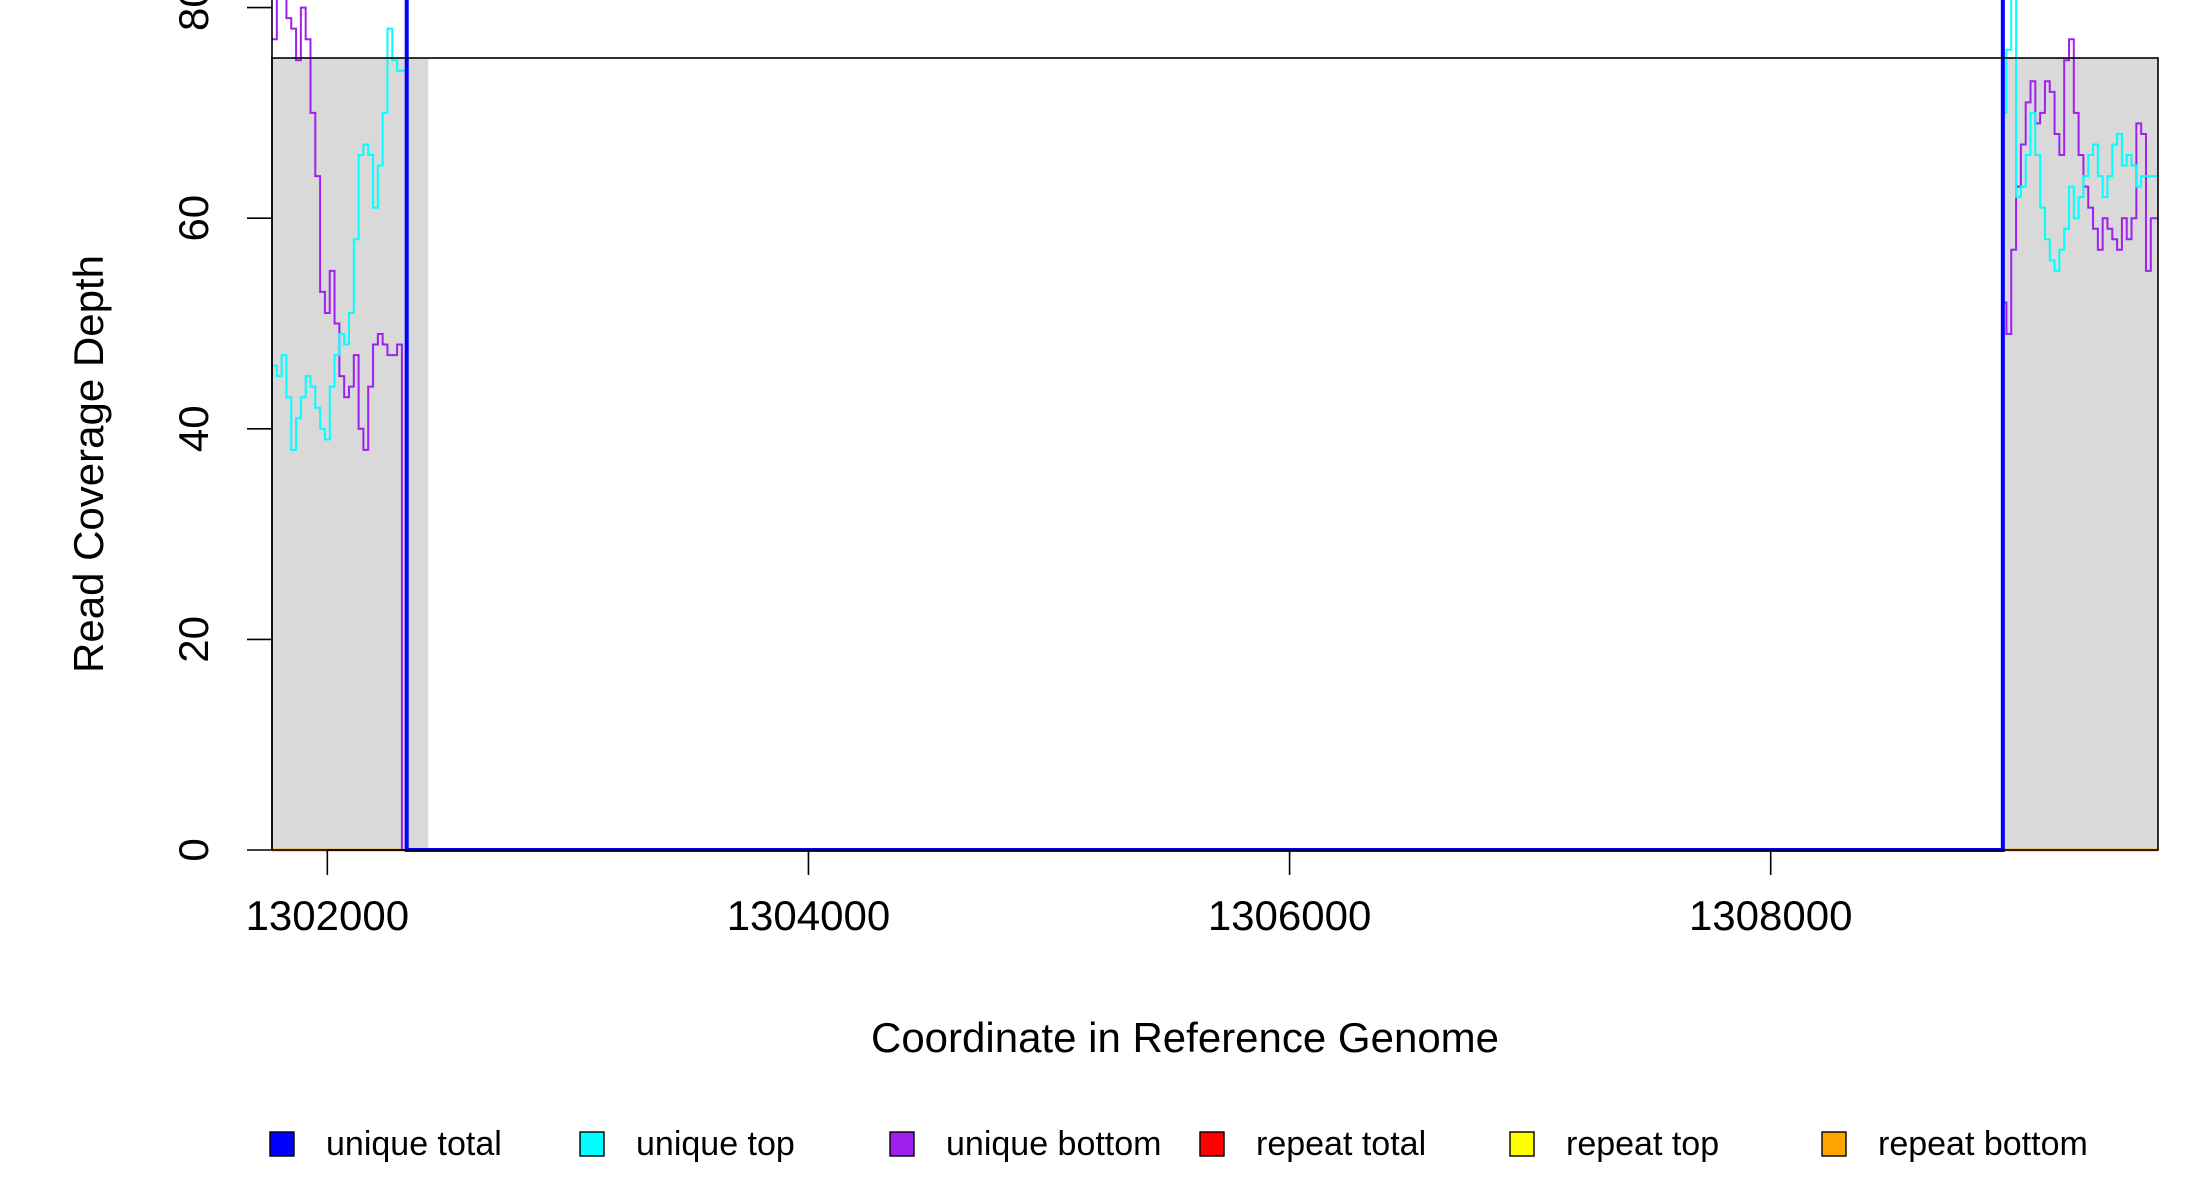 Image resolution: width=2200 pixels, height=1200 pixels. Describe the element at coordinates (902, 1144) in the screenshot. I see `legend-swatch-unique-bottom` at that location.